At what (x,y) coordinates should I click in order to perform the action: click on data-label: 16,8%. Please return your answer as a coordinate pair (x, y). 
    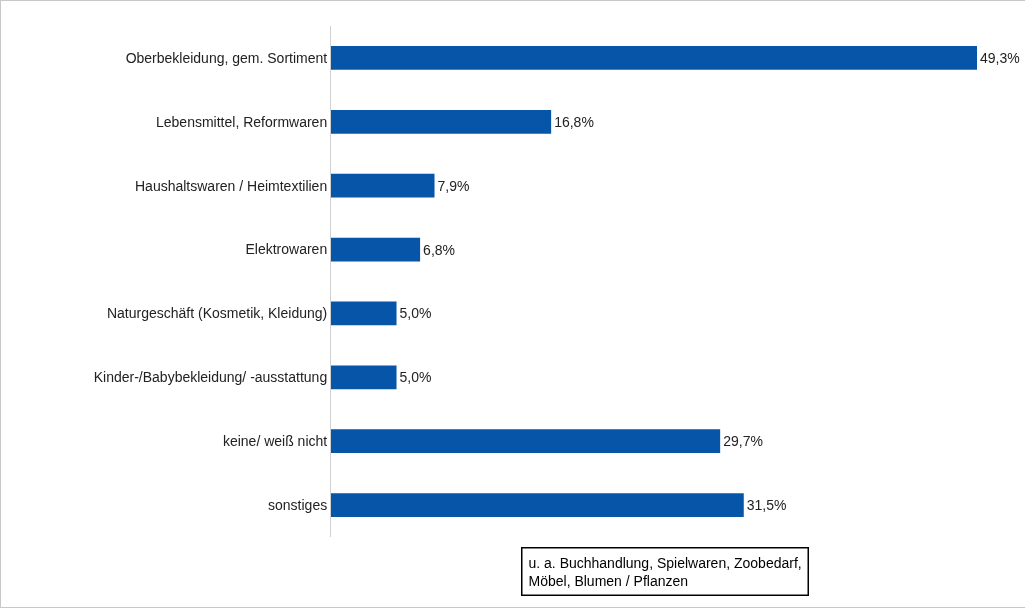
    Looking at the image, I should click on (574, 121).